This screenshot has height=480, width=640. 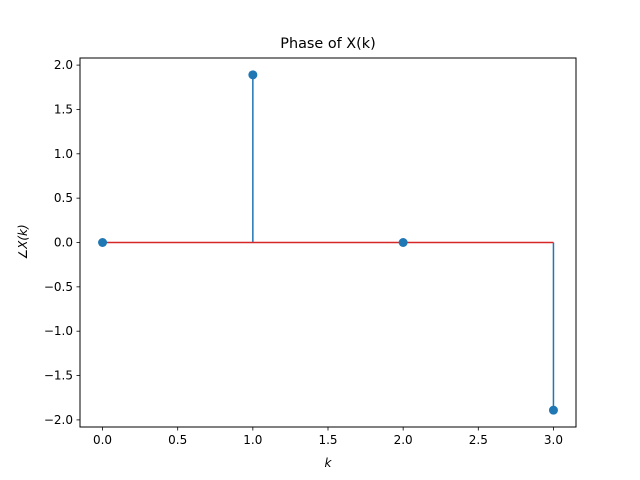 What do you see at coordinates (252, 440) in the screenshot?
I see `x-tick-label: 1.0` at bounding box center [252, 440].